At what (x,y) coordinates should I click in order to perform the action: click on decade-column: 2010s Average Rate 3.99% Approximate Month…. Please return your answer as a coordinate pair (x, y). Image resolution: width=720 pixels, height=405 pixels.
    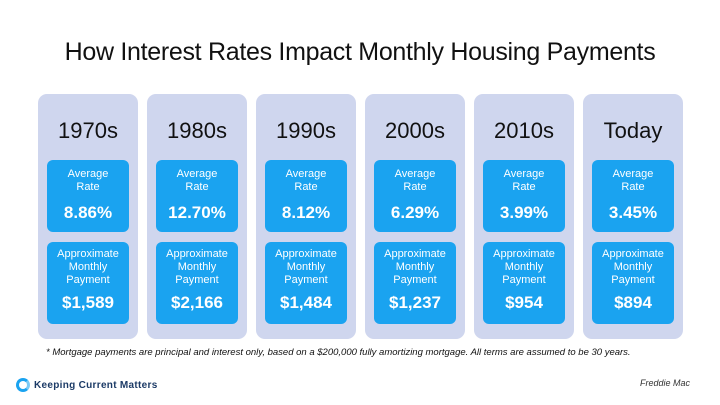
    Looking at the image, I should click on (524, 216).